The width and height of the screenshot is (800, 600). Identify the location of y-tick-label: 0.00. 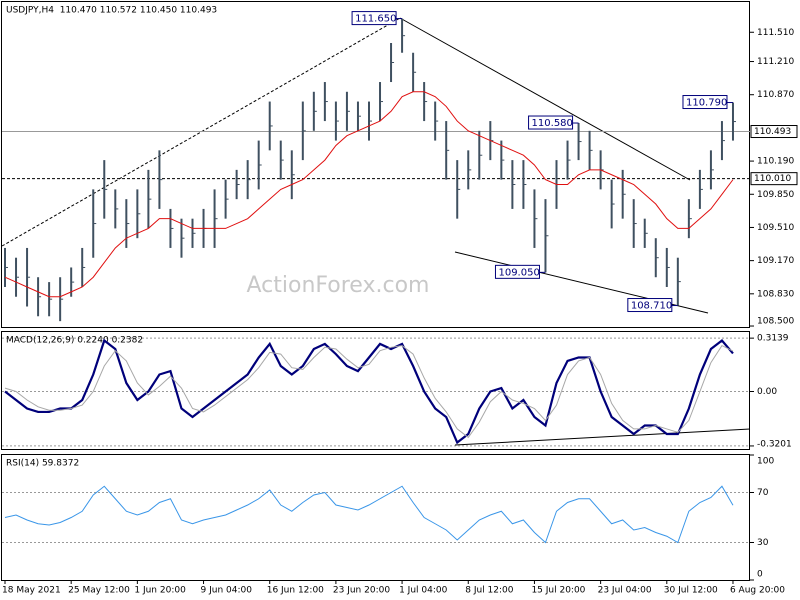
(767, 392).